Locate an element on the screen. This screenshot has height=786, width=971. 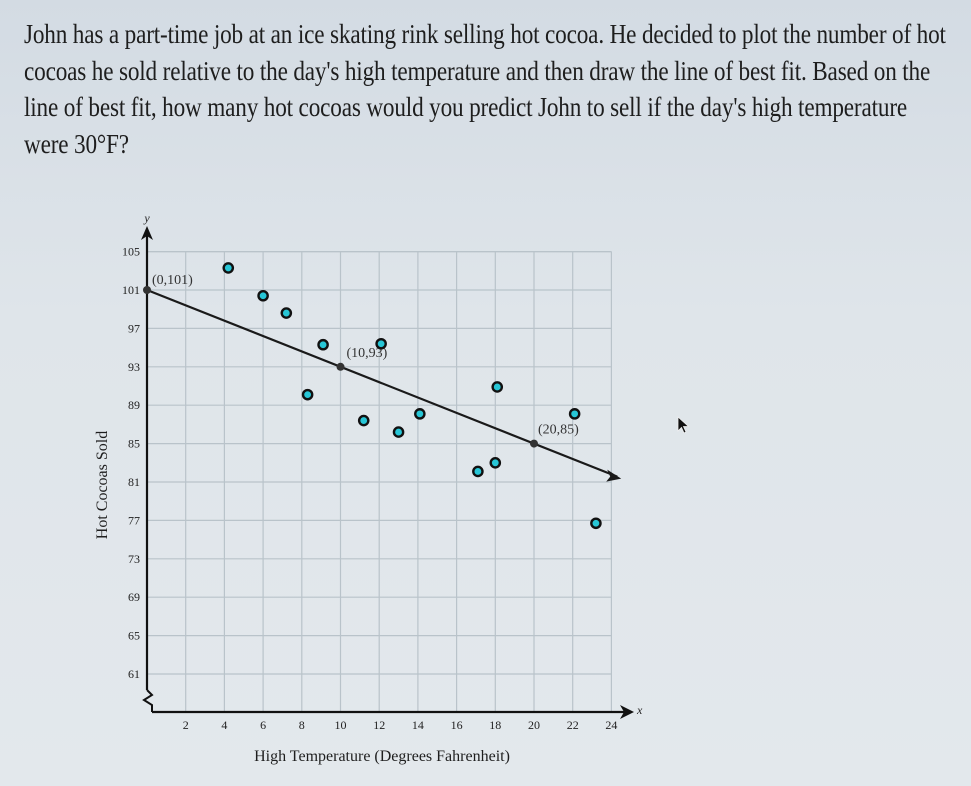
x-tick-label: 20 is located at coordinates (534, 725).